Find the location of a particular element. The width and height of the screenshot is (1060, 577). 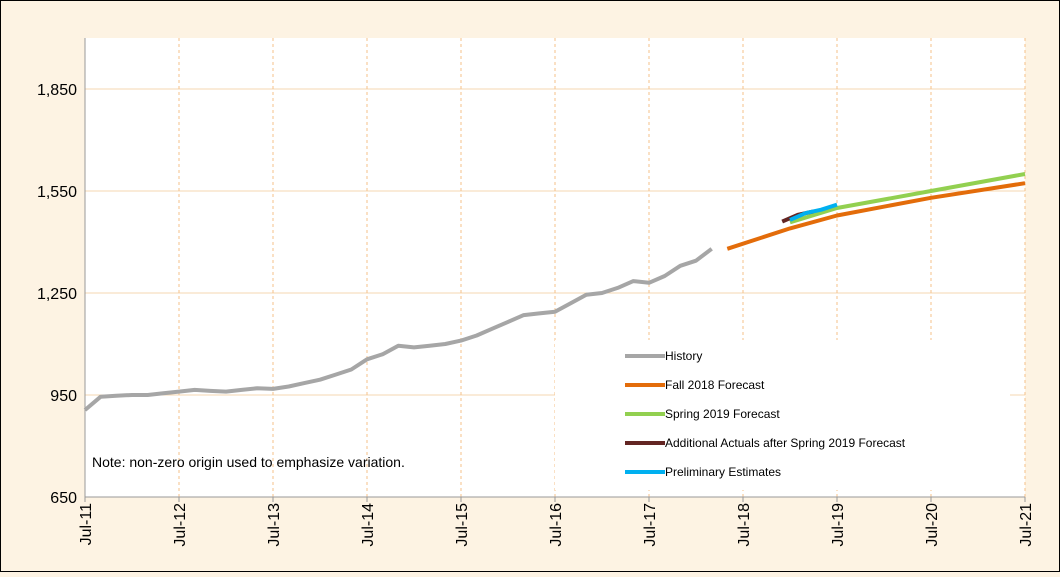

x-tick-label: Jul-14 is located at coordinates (368, 525).